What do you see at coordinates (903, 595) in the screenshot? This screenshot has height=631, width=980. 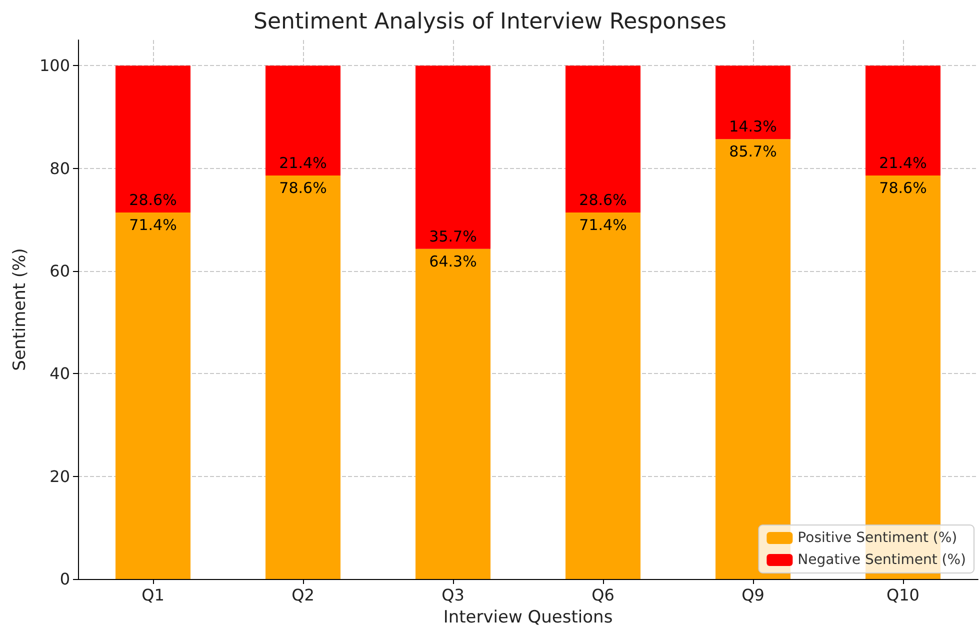 I see `x-tick-label: Q10` at bounding box center [903, 595].